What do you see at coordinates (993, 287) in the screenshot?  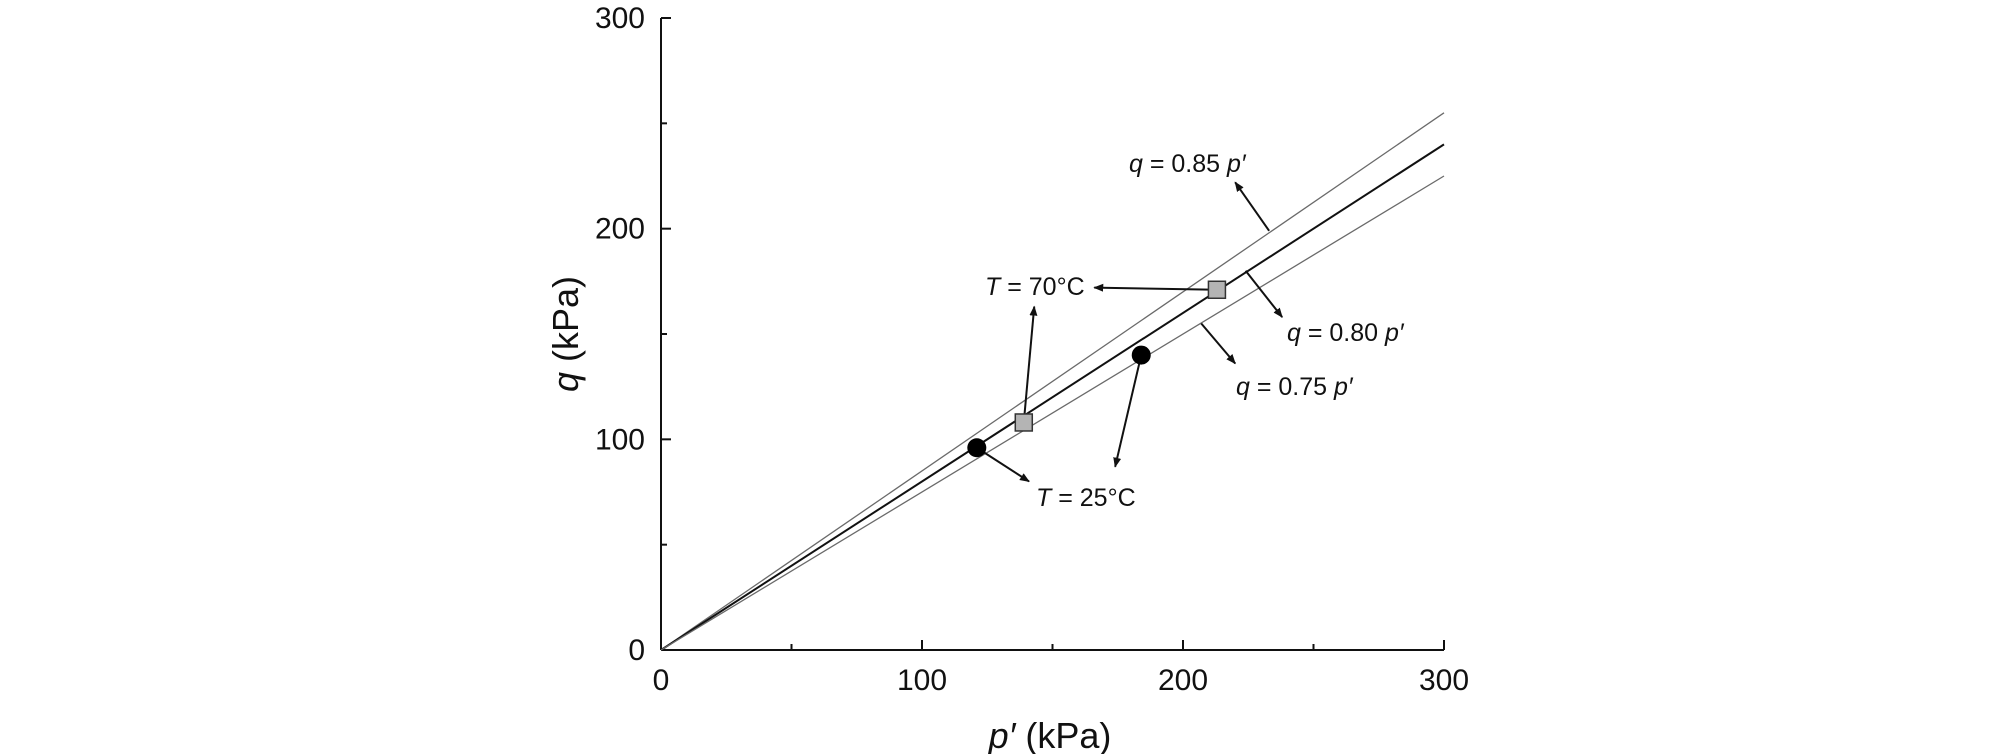 I see `label-t70-var: T` at bounding box center [993, 287].